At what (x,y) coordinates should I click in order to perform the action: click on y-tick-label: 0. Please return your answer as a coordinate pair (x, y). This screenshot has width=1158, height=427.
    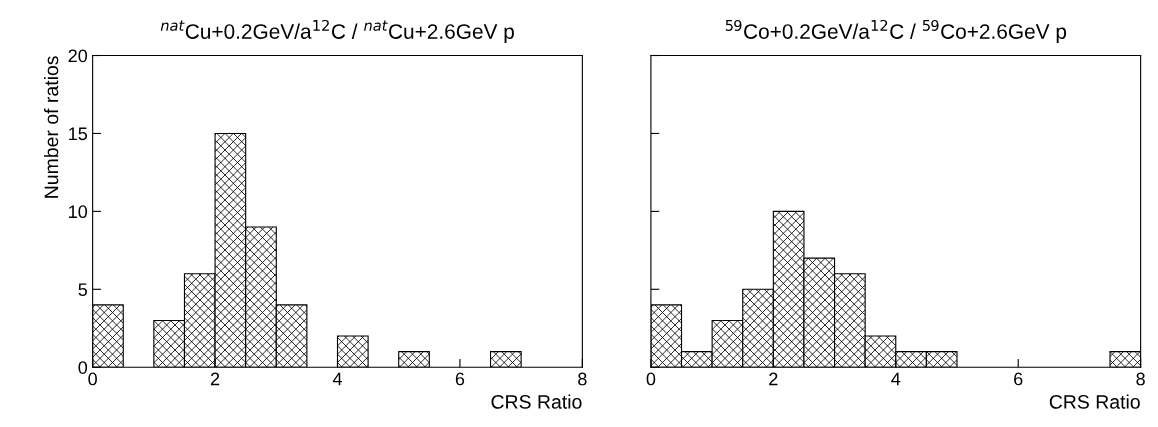
    Looking at the image, I should click on (83, 367).